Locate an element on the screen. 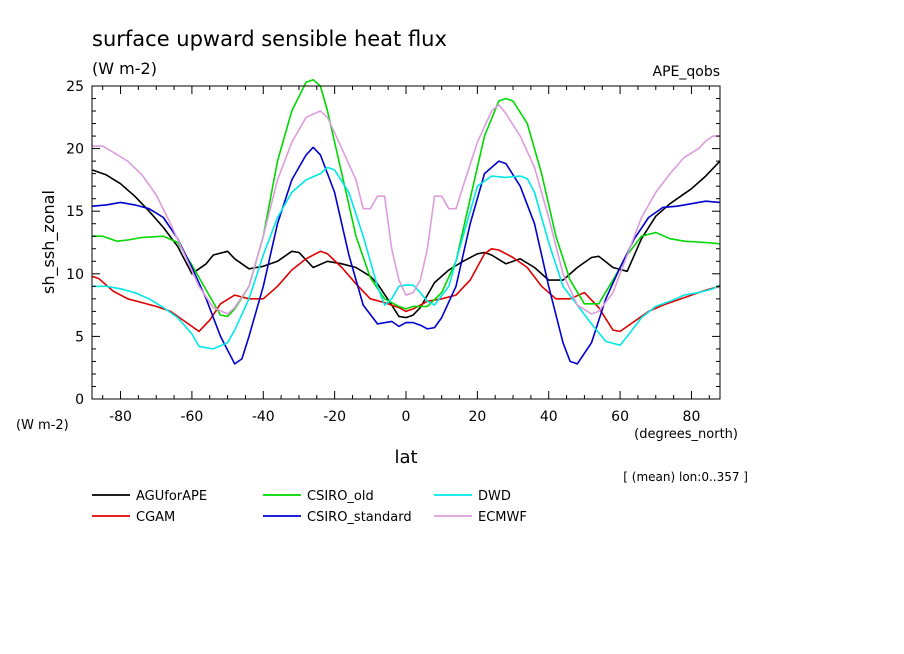 This screenshot has height=654, width=904. x-tick-label: -40 is located at coordinates (263, 417).